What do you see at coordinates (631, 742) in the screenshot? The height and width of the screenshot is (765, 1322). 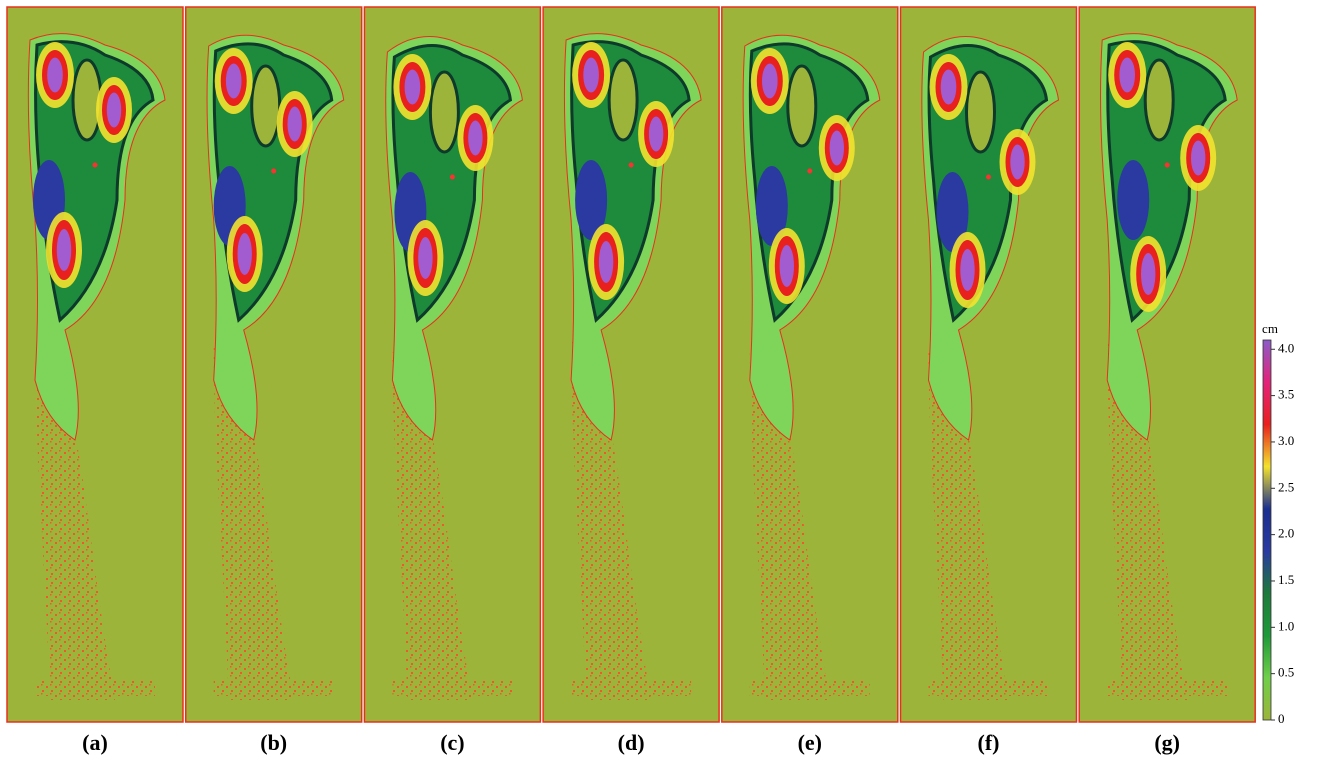 I see `panel-label: (d)` at bounding box center [631, 742].